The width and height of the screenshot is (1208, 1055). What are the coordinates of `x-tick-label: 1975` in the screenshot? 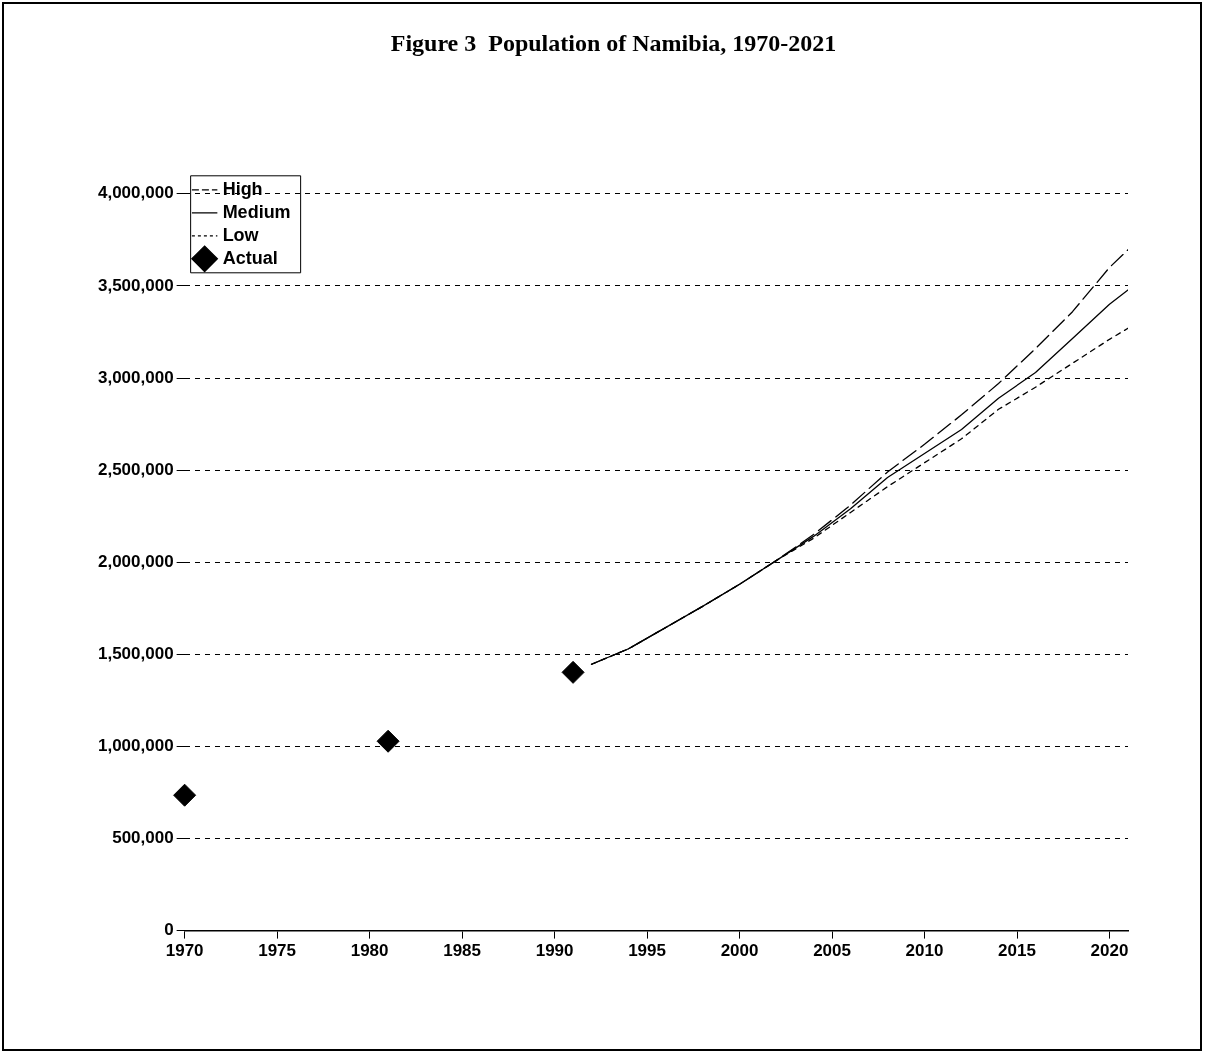 It's located at (277, 951).